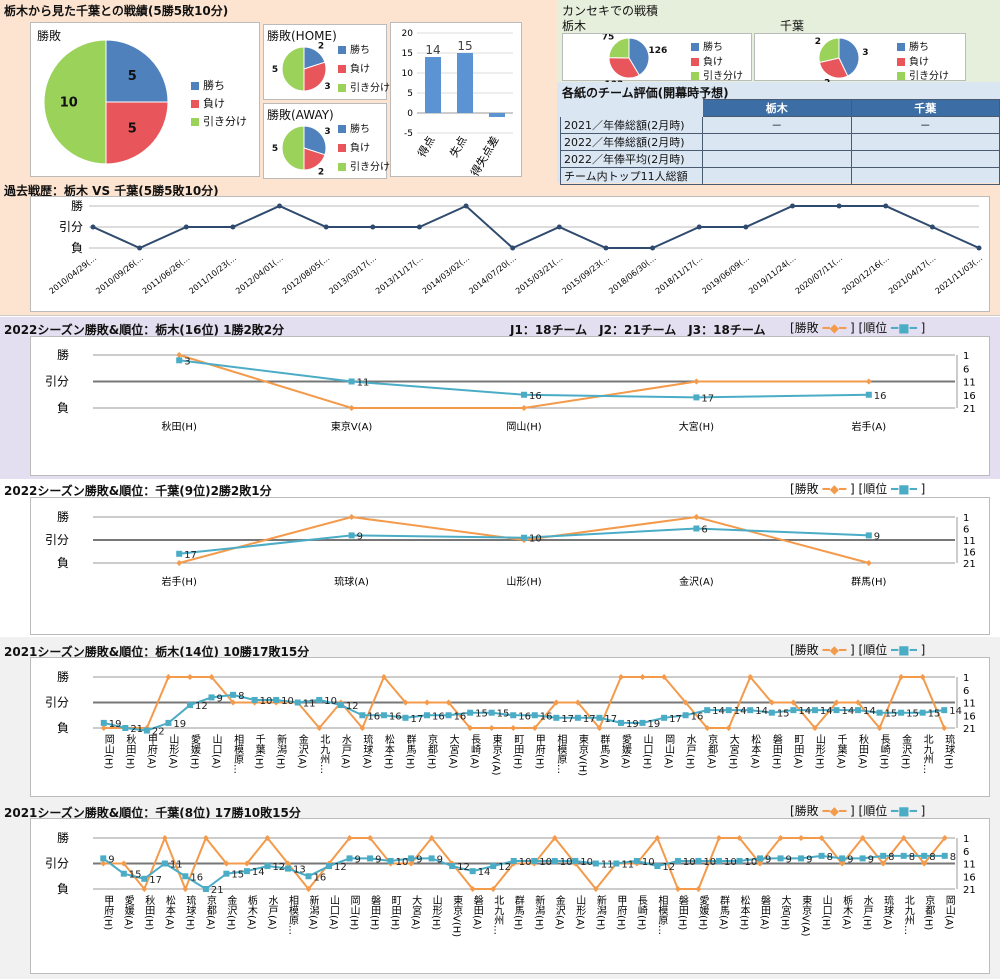 This screenshot has width=1000, height=979. Describe the element at coordinates (258, 872) in the screenshot. I see `rank-data-label: 14` at that location.